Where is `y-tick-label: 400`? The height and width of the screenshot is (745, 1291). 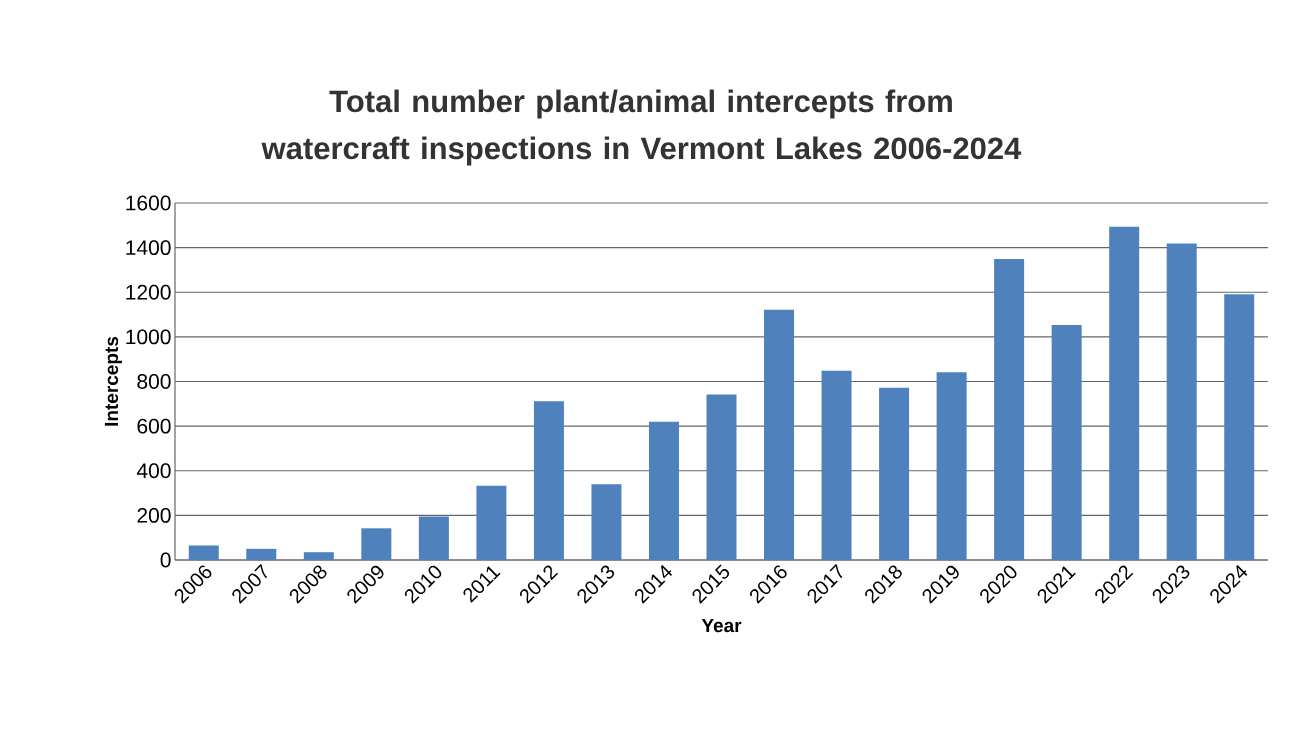 y-tick-label: 400 is located at coordinates (153, 471).